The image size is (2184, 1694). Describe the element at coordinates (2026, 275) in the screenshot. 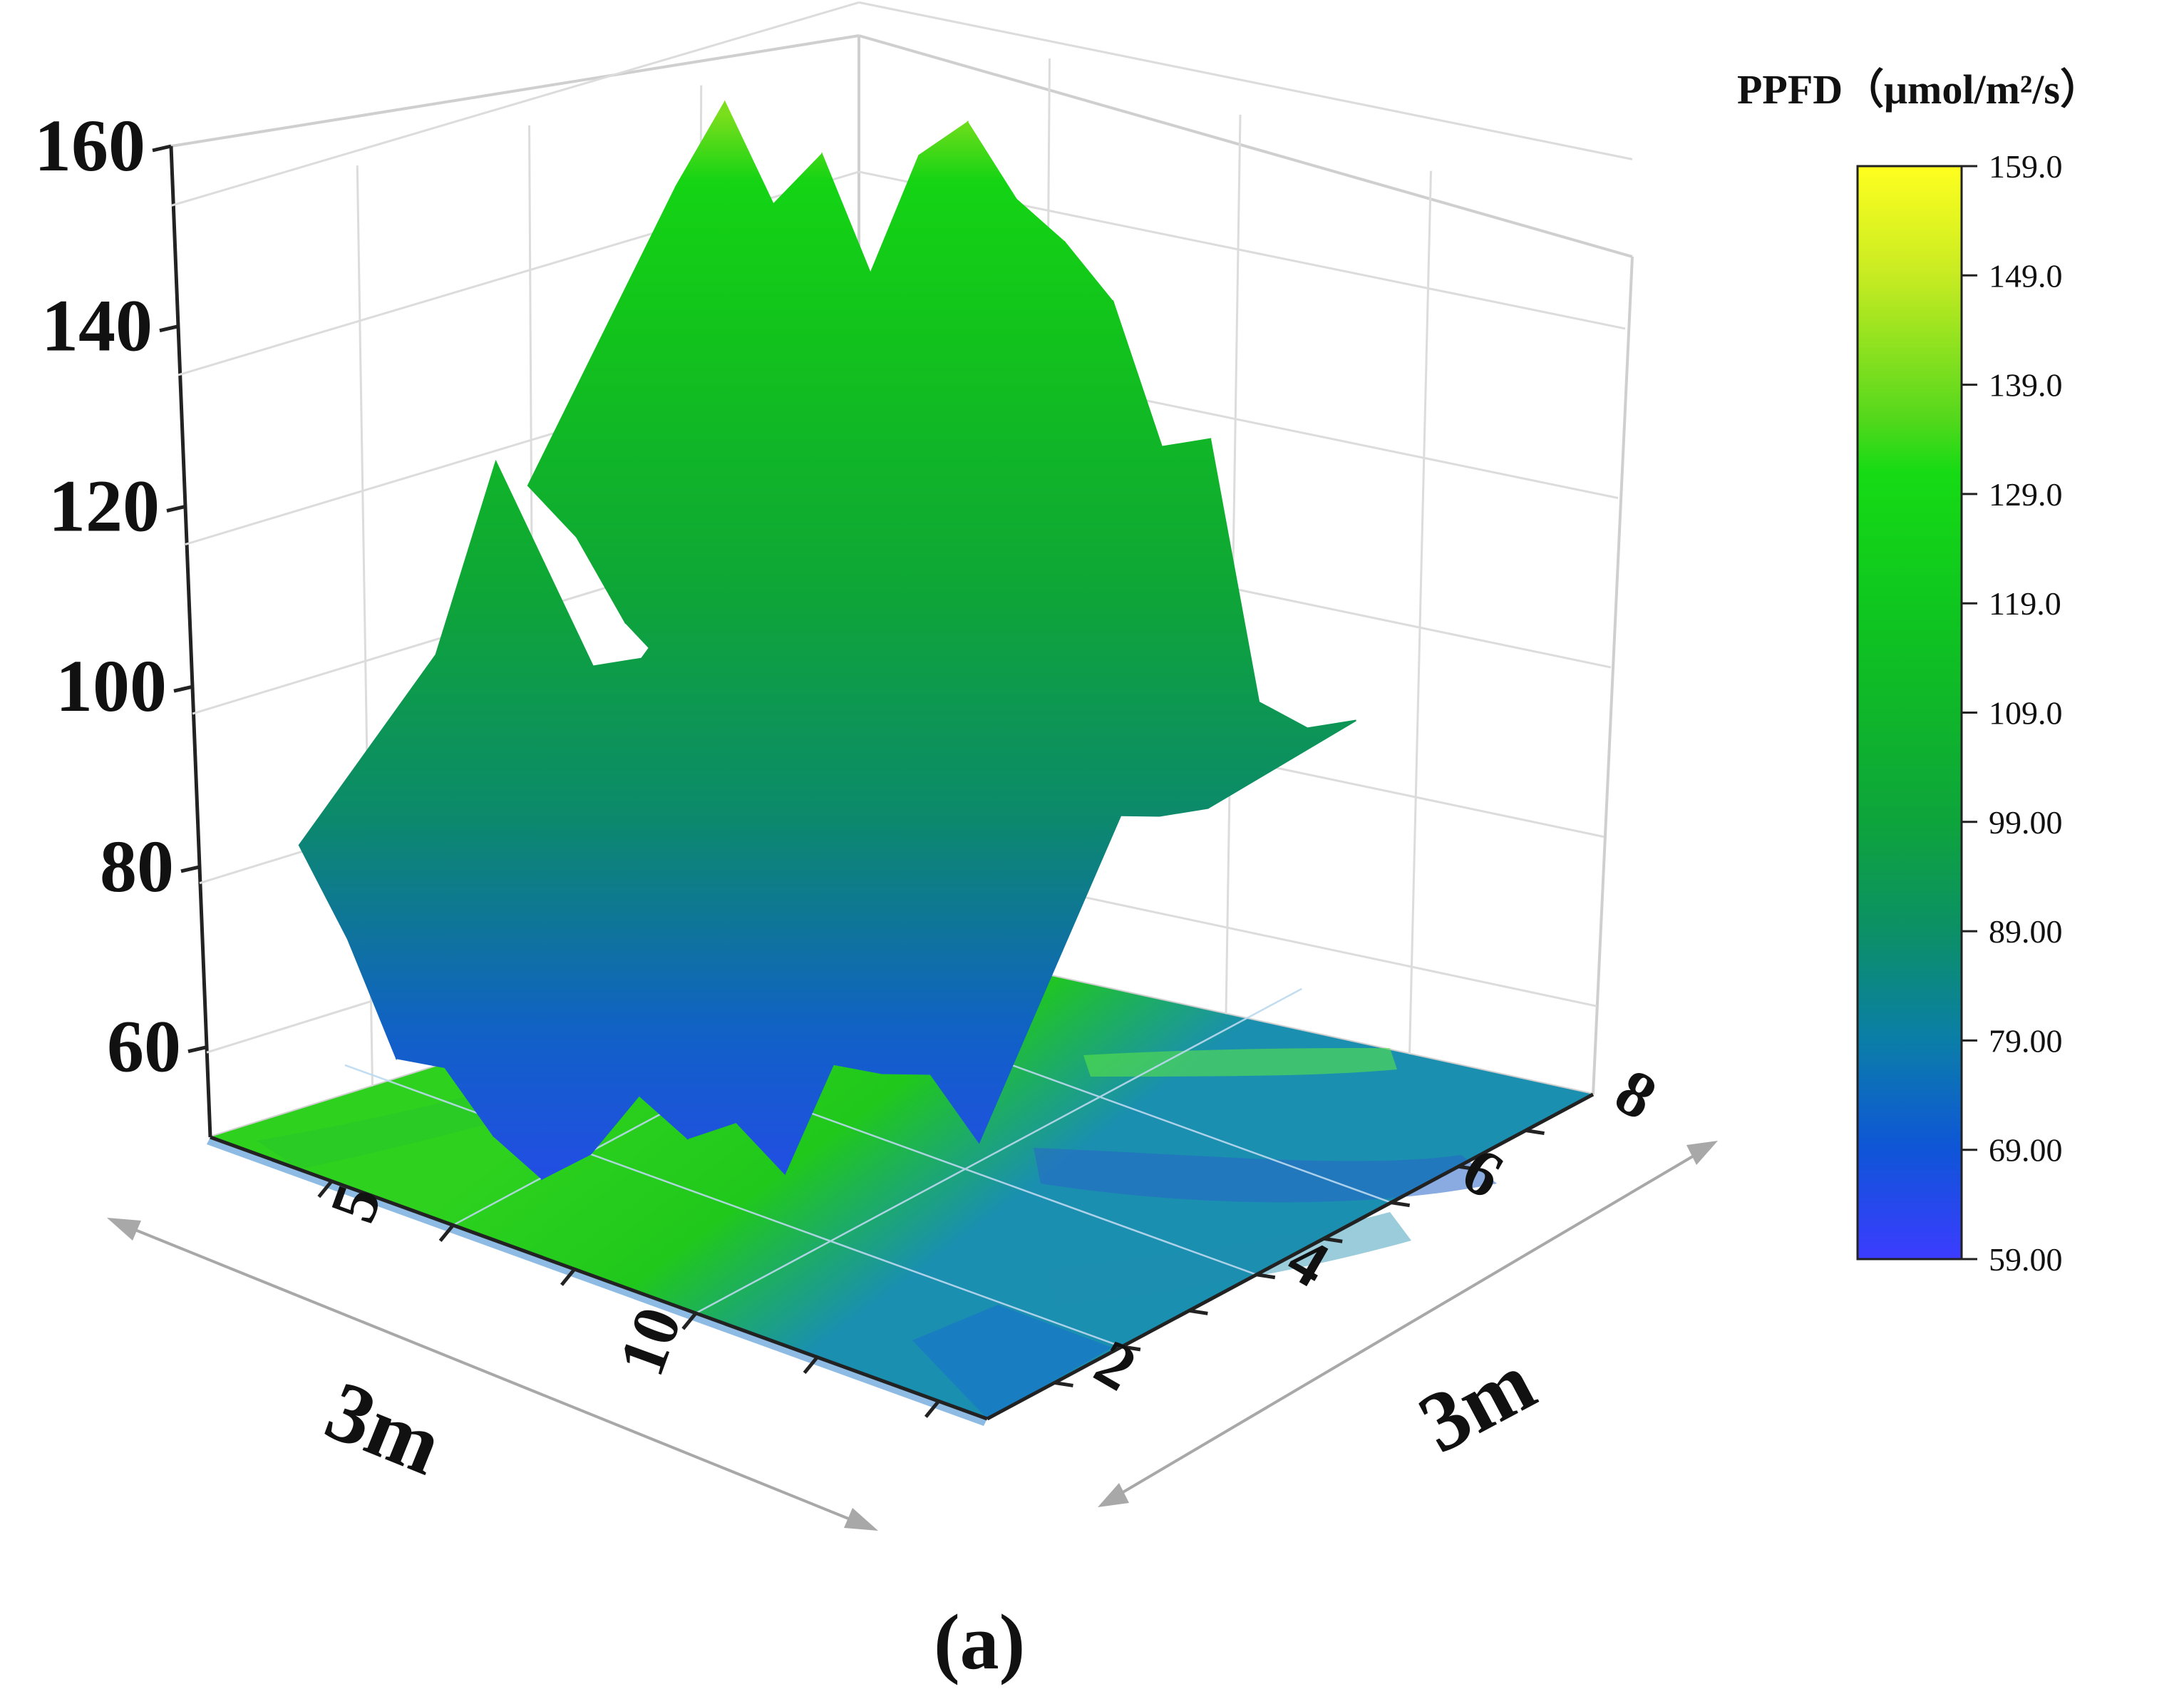

I see `colorbar-tick-label: 149.0` at that location.